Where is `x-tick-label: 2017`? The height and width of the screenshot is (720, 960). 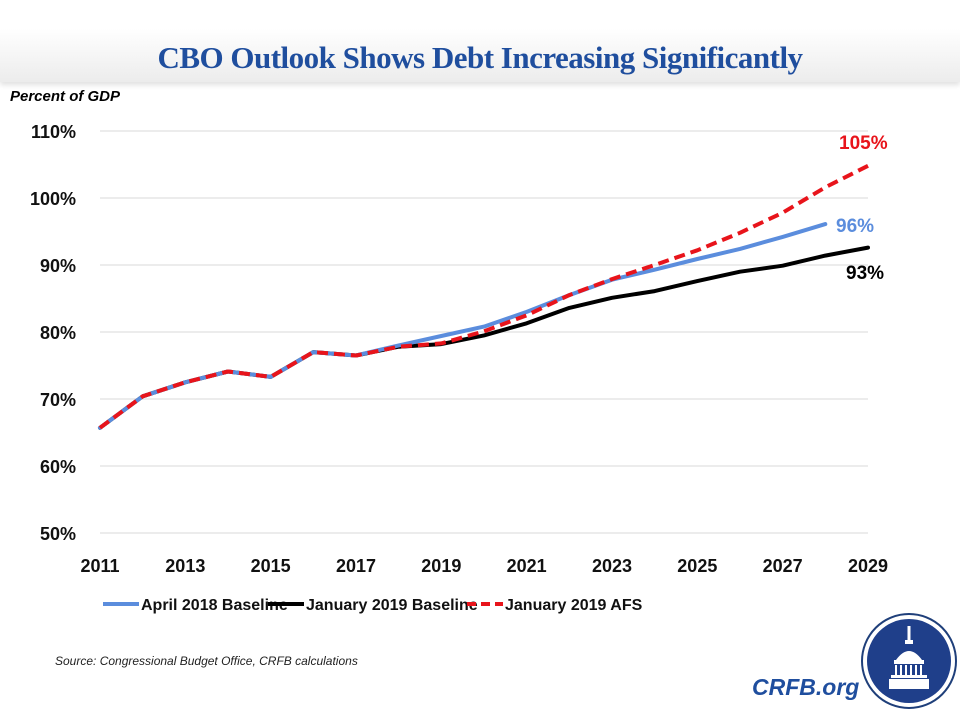 x-tick-label: 2017 is located at coordinates (356, 566).